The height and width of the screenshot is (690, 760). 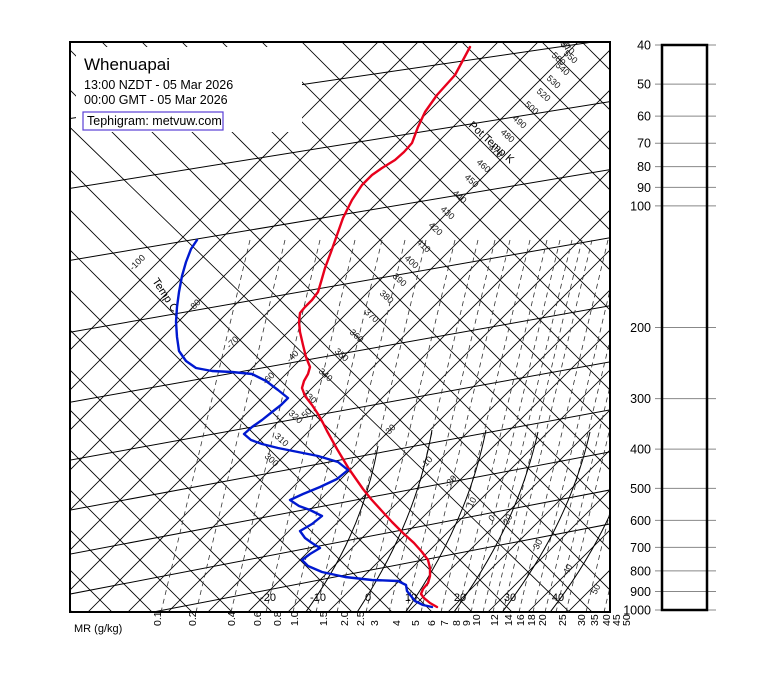 What do you see at coordinates (268, 598) in the screenshot?
I see `bottom-temp-label: -20` at bounding box center [268, 598].